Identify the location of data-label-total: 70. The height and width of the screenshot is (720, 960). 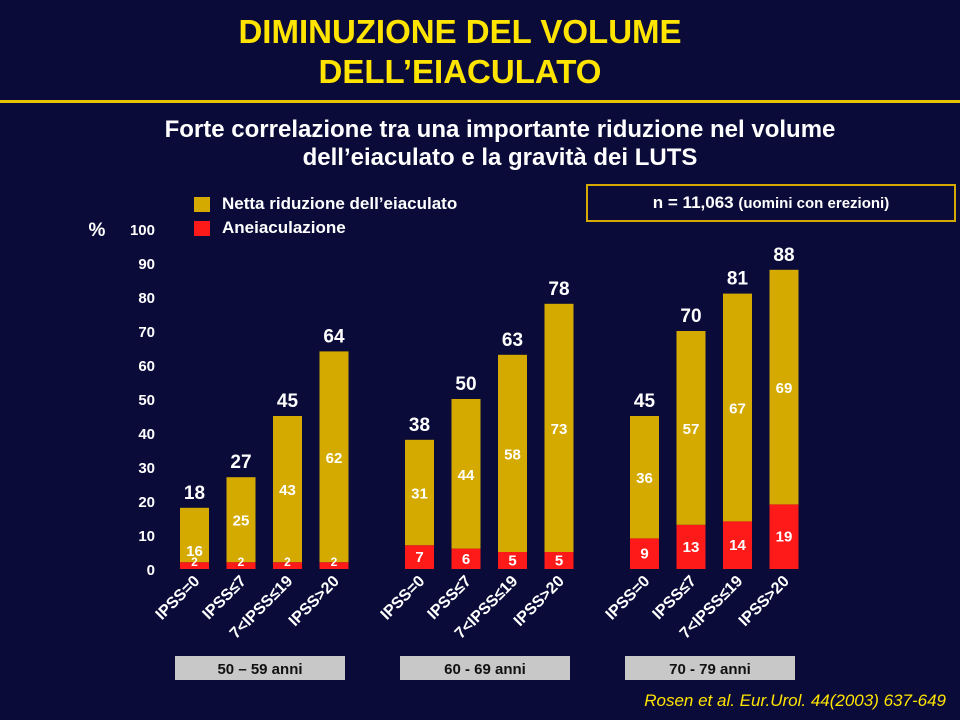
(690, 316).